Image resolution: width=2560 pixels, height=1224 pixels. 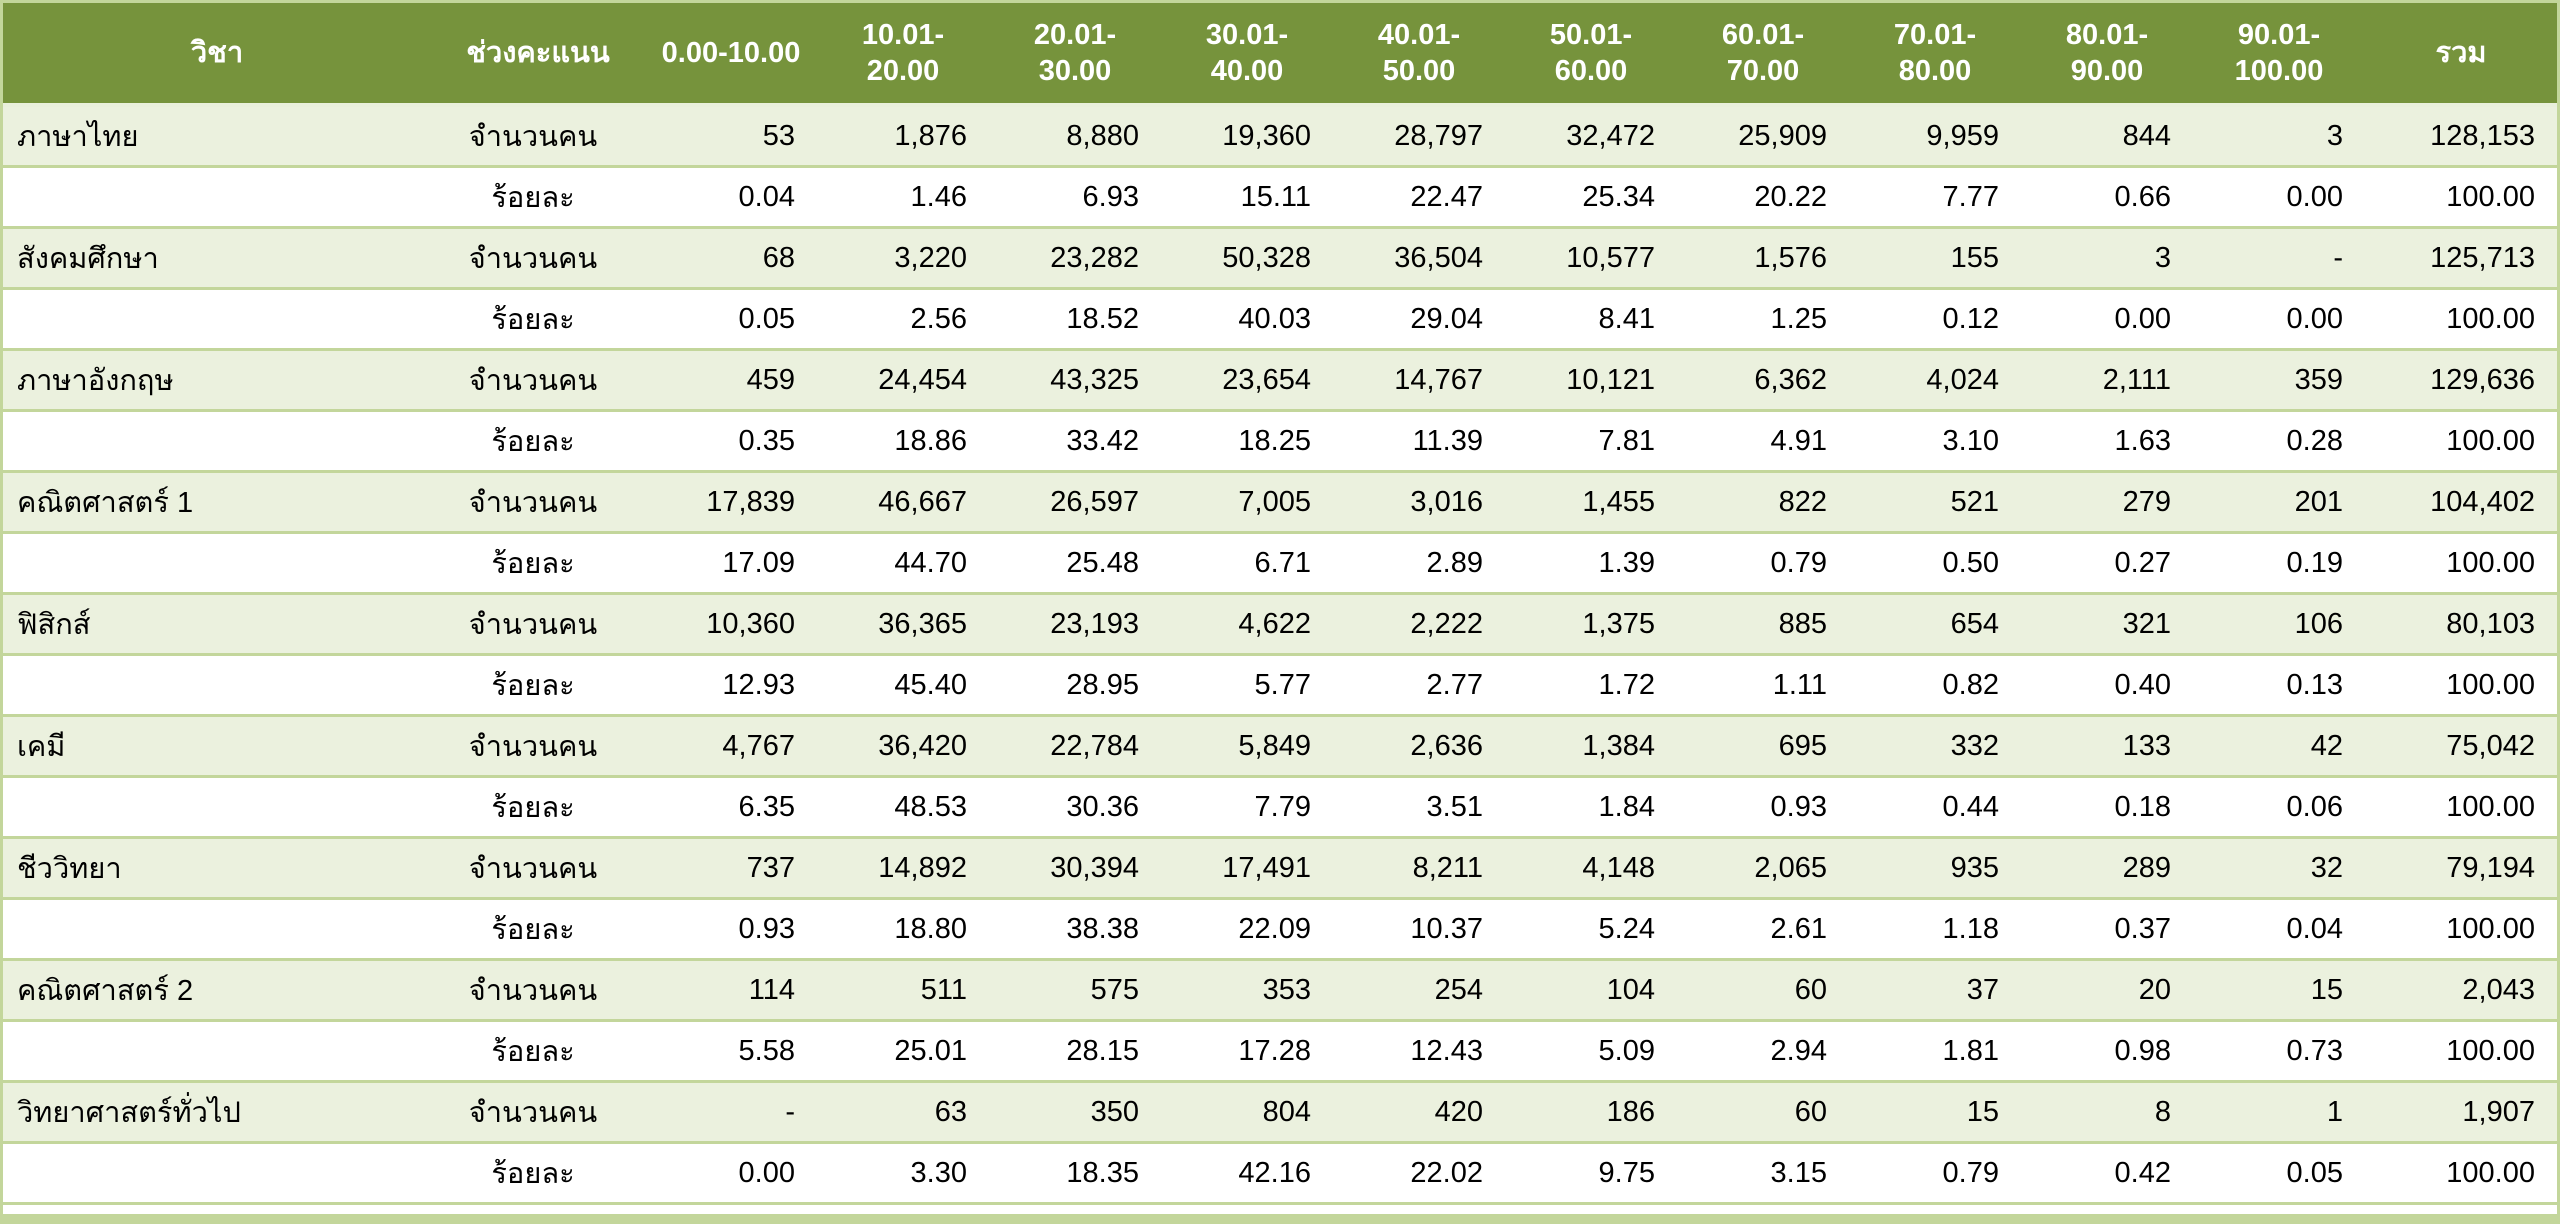 I want to click on value-cell: 18.80, so click(x=903, y=929).